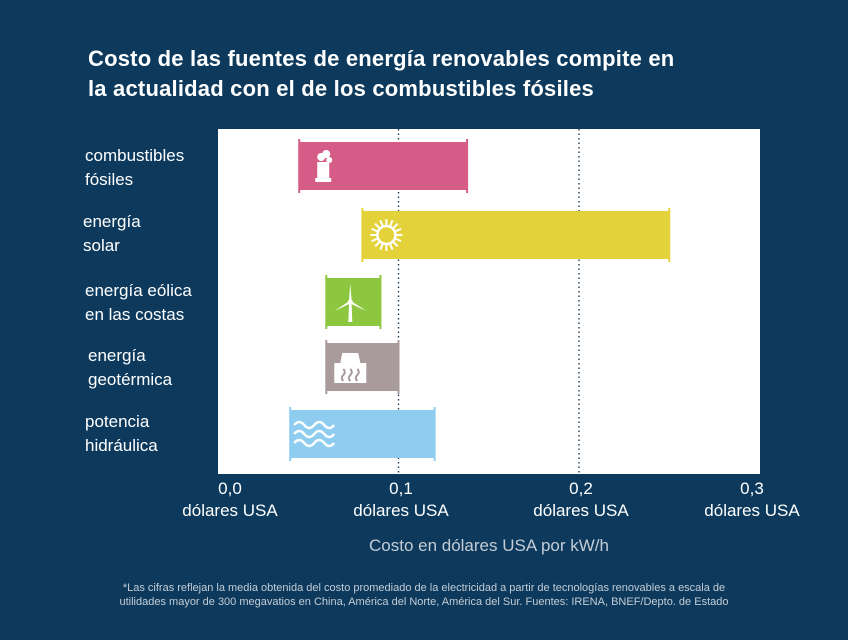  Describe the element at coordinates (109, 179) in the screenshot. I see `category-label-line: fósiles` at that location.